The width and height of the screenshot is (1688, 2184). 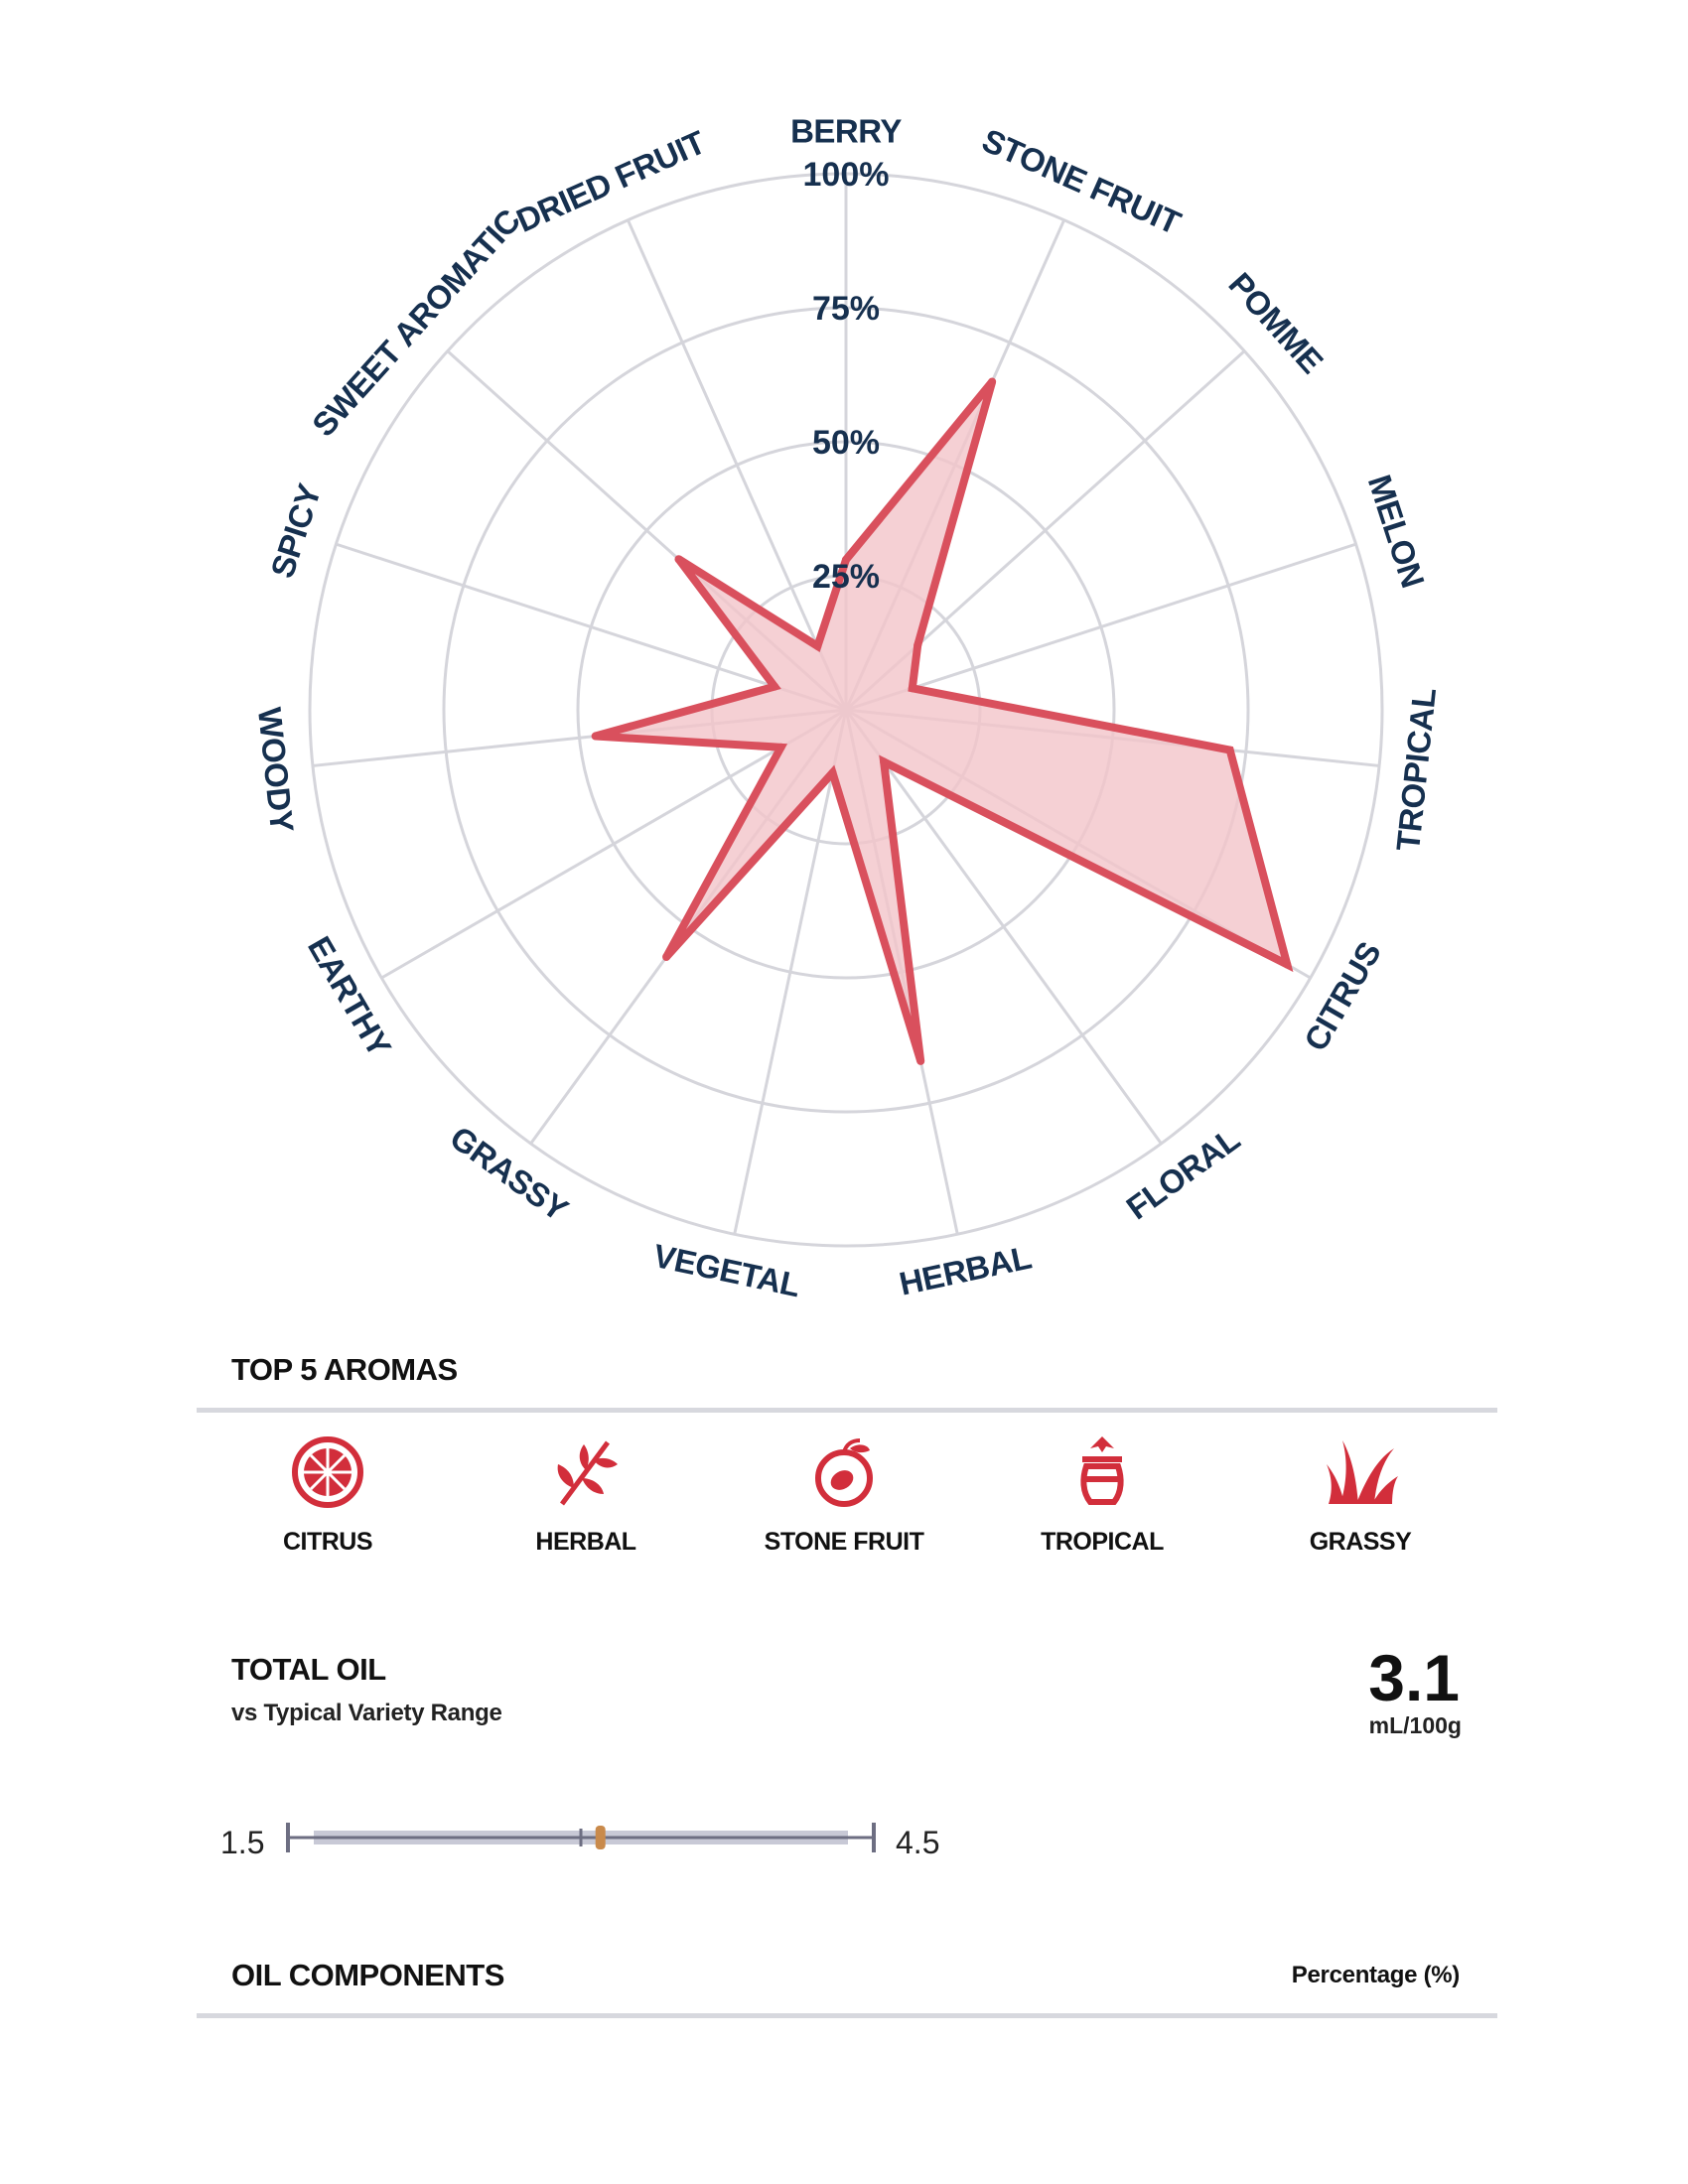 What do you see at coordinates (581, 1837) in the screenshot?
I see `oil-range-bar` at bounding box center [581, 1837].